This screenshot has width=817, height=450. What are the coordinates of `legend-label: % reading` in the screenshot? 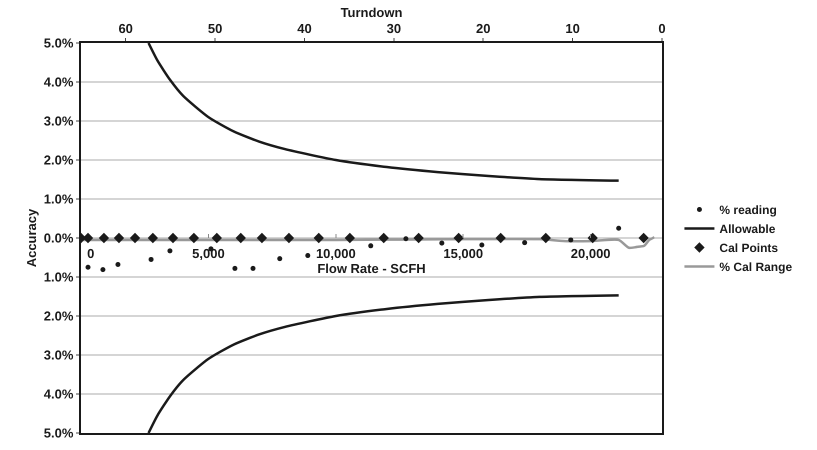 It's located at (748, 210).